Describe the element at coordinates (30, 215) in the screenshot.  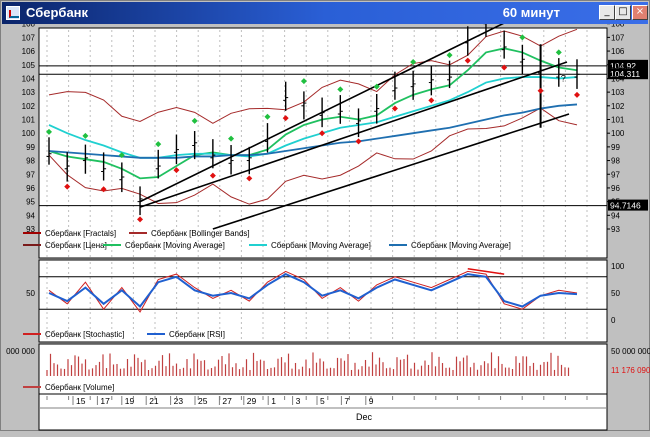
I see `price-axis-tick-left: 94` at that location.